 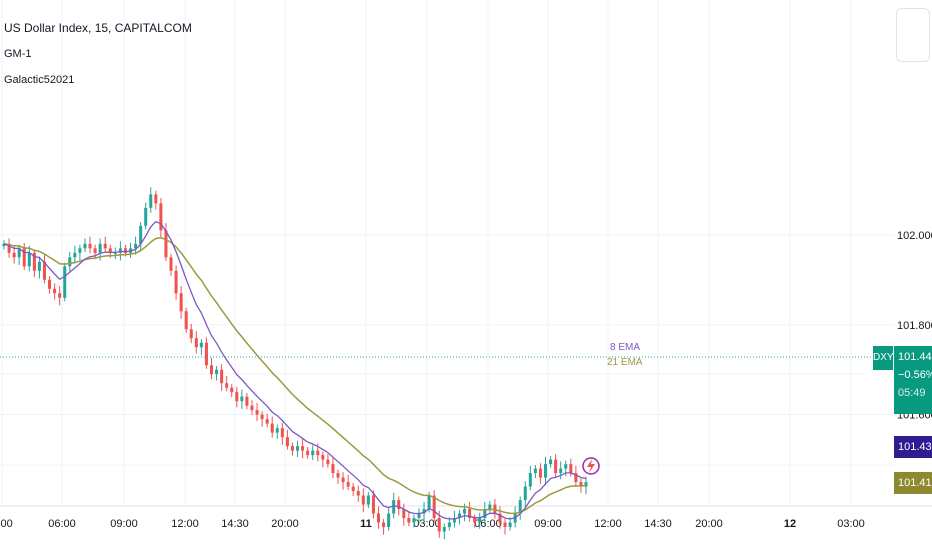 What do you see at coordinates (625, 362) in the screenshot?
I see `ema-slow-label: 21 EMA` at bounding box center [625, 362].